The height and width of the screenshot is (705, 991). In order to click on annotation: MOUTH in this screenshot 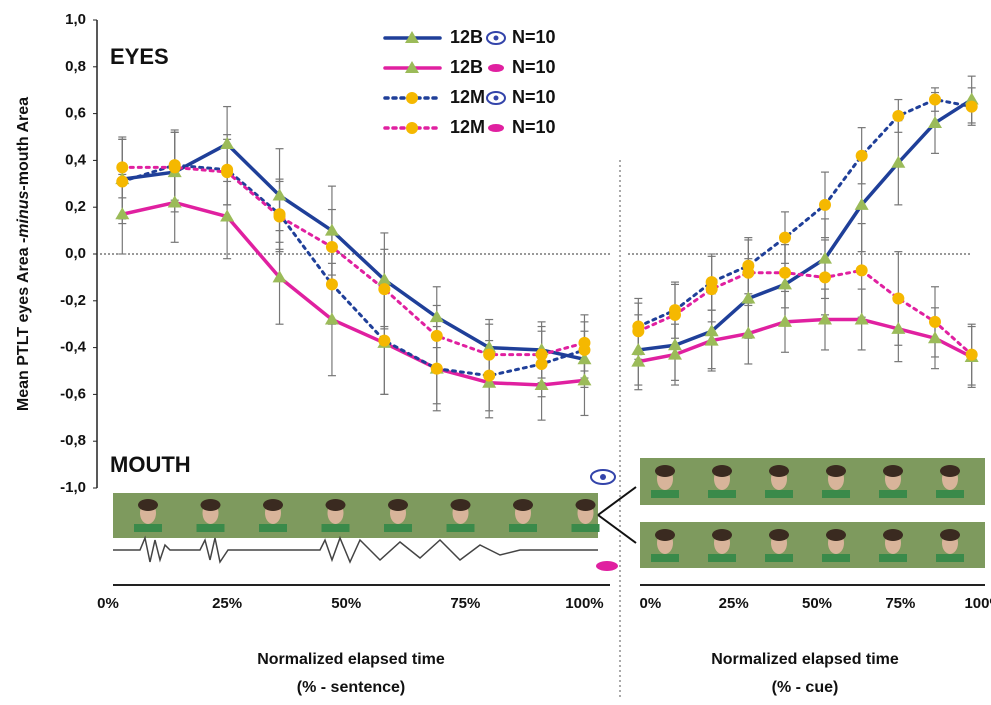, I will do `click(150, 464)`.